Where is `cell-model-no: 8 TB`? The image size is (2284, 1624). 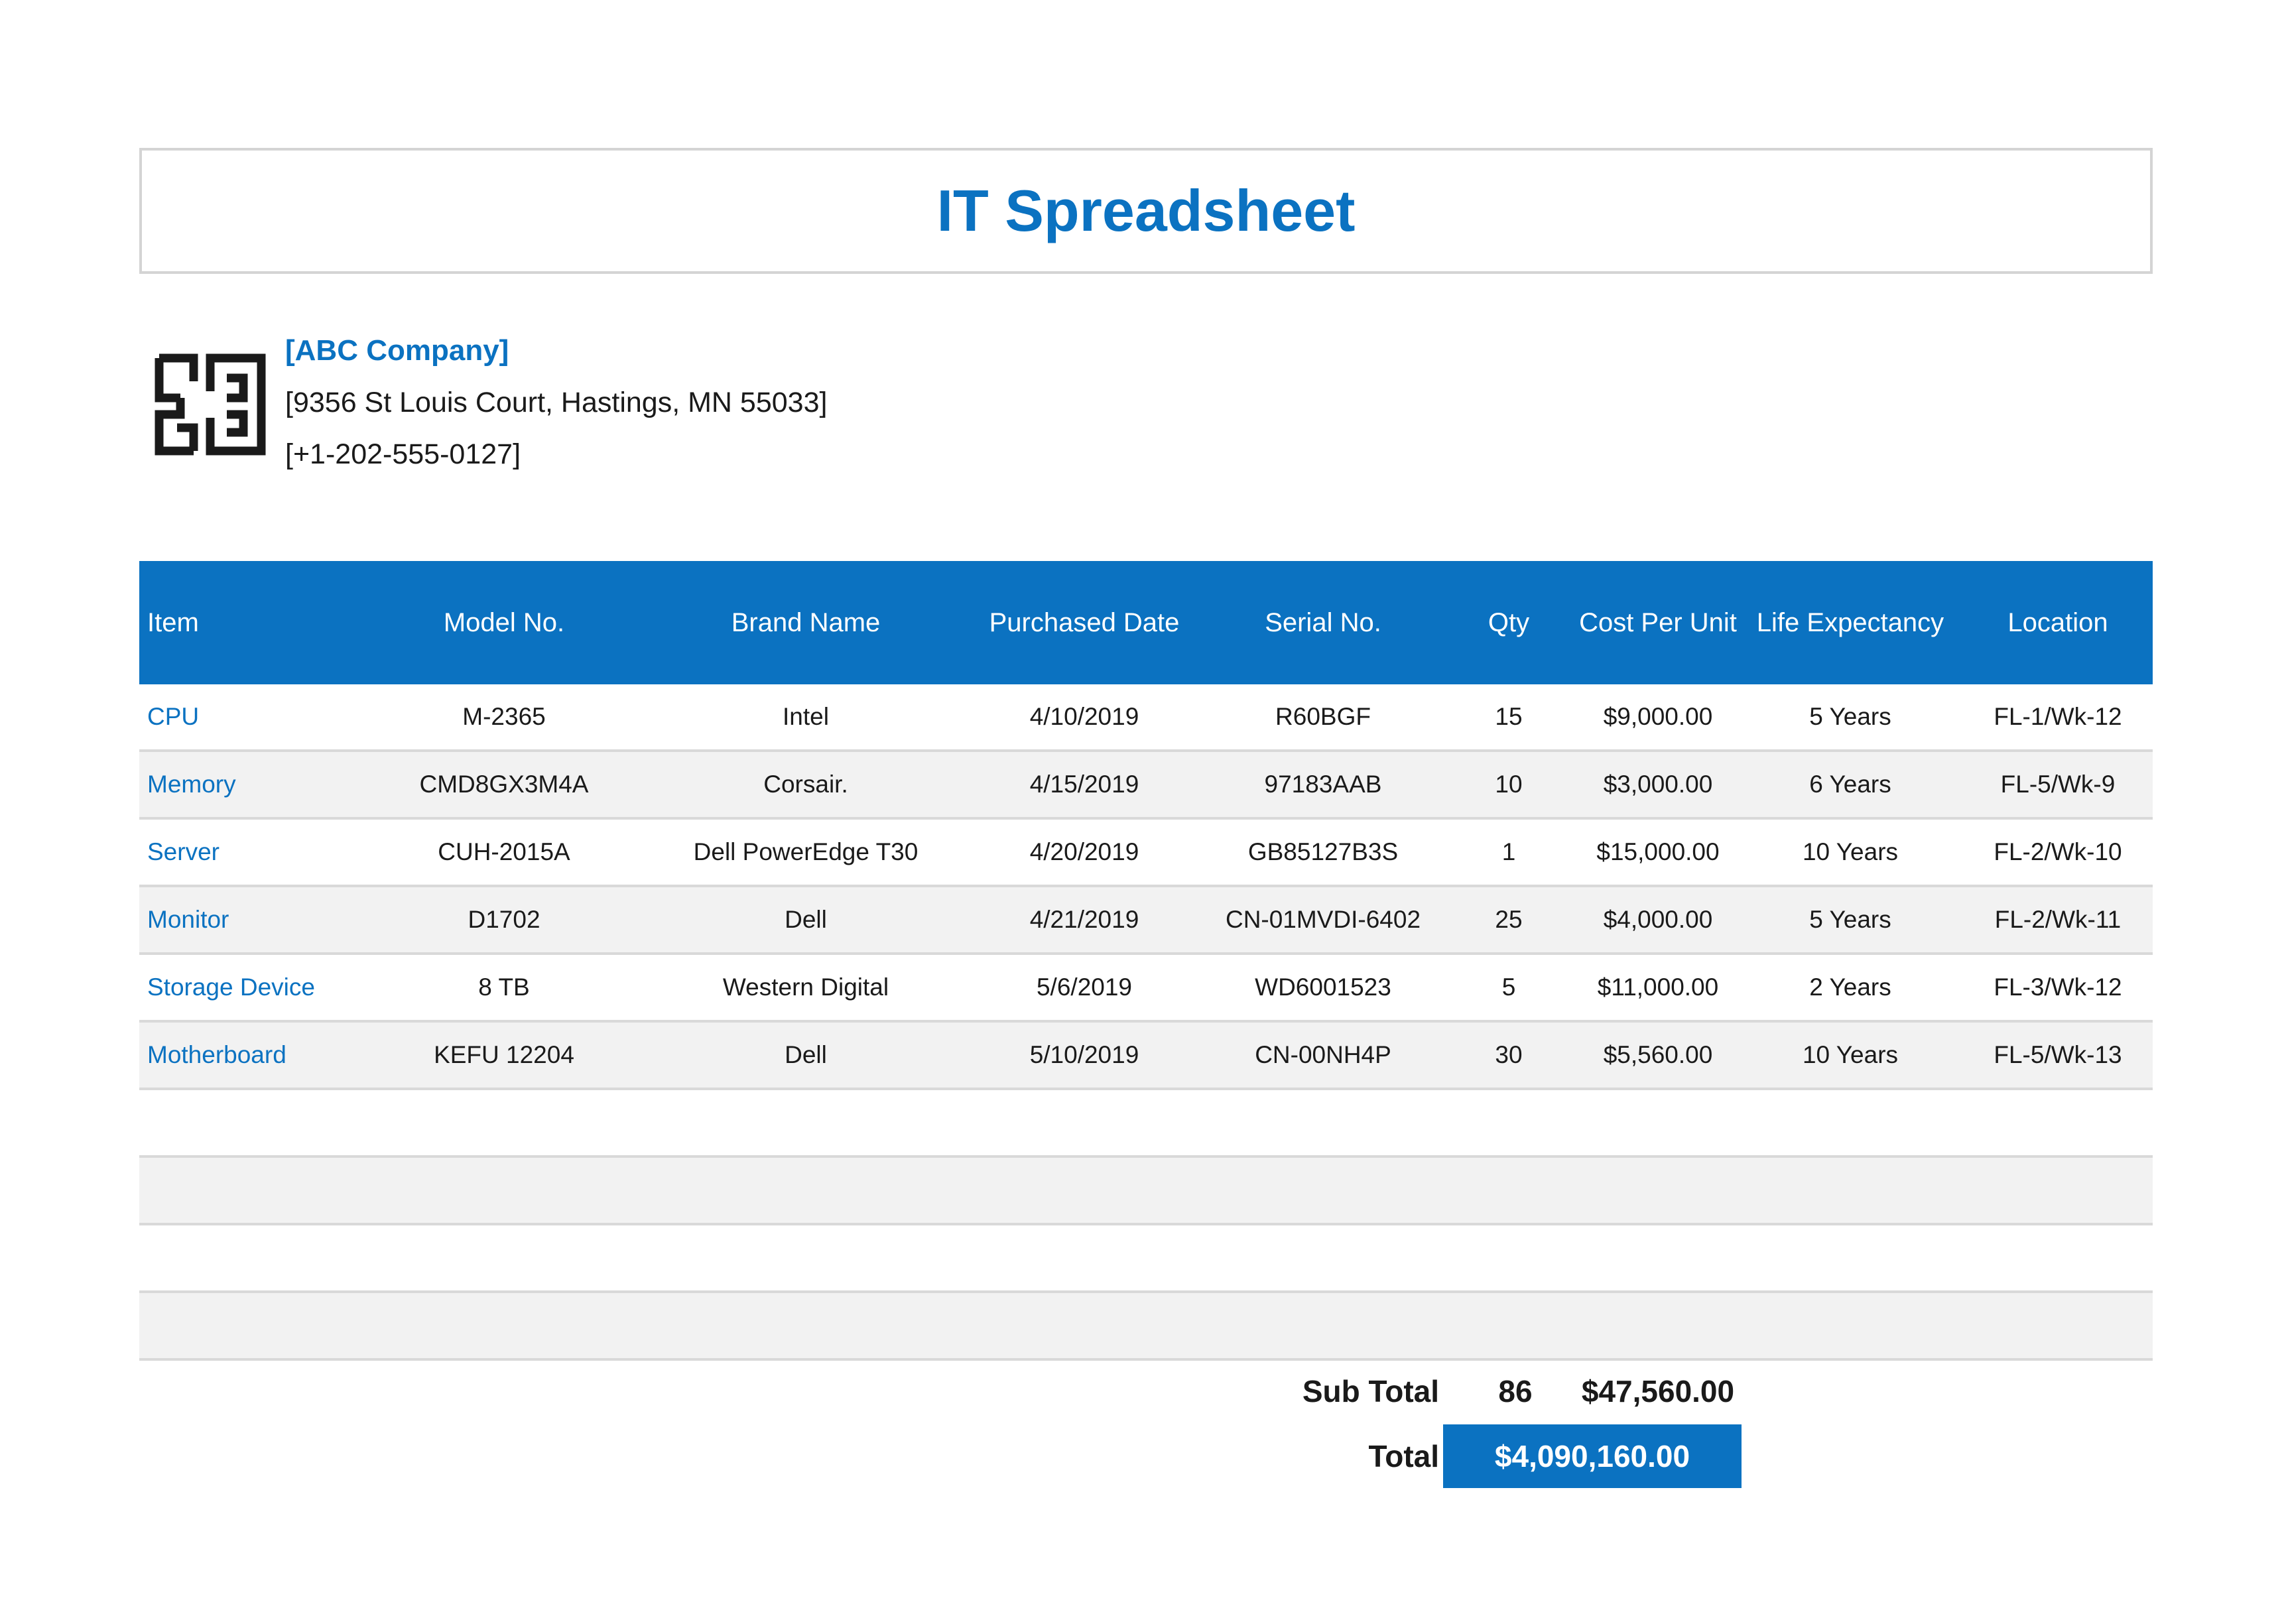 cell-model-no: 8 TB is located at coordinates (504, 988).